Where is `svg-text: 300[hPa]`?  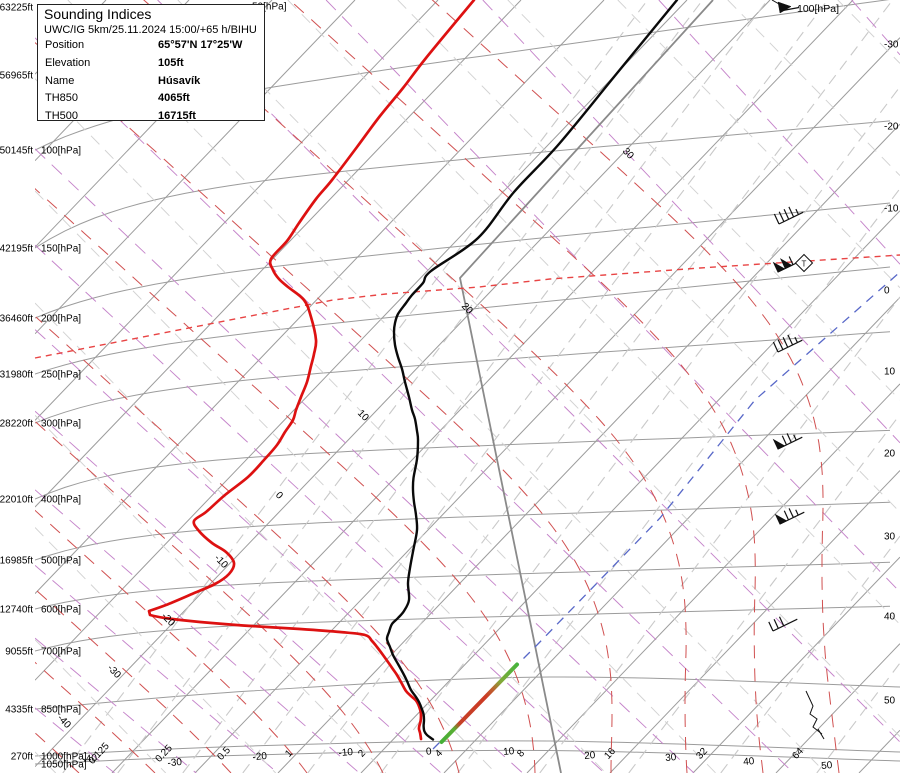
svg-text: 300[hPa] is located at coordinates (61, 424).